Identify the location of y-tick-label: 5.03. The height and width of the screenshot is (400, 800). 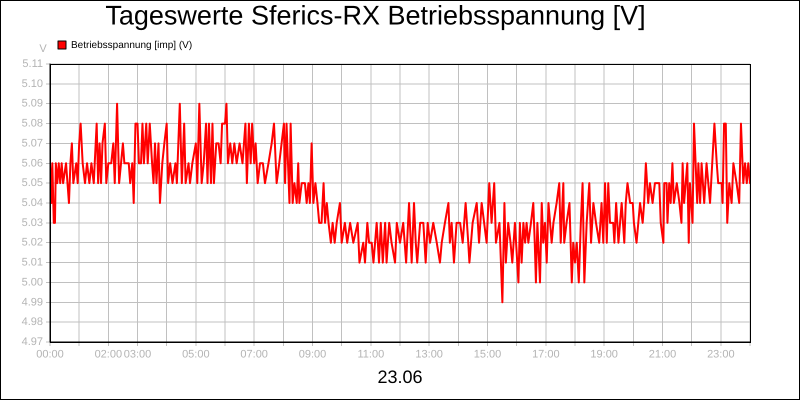
(32, 222).